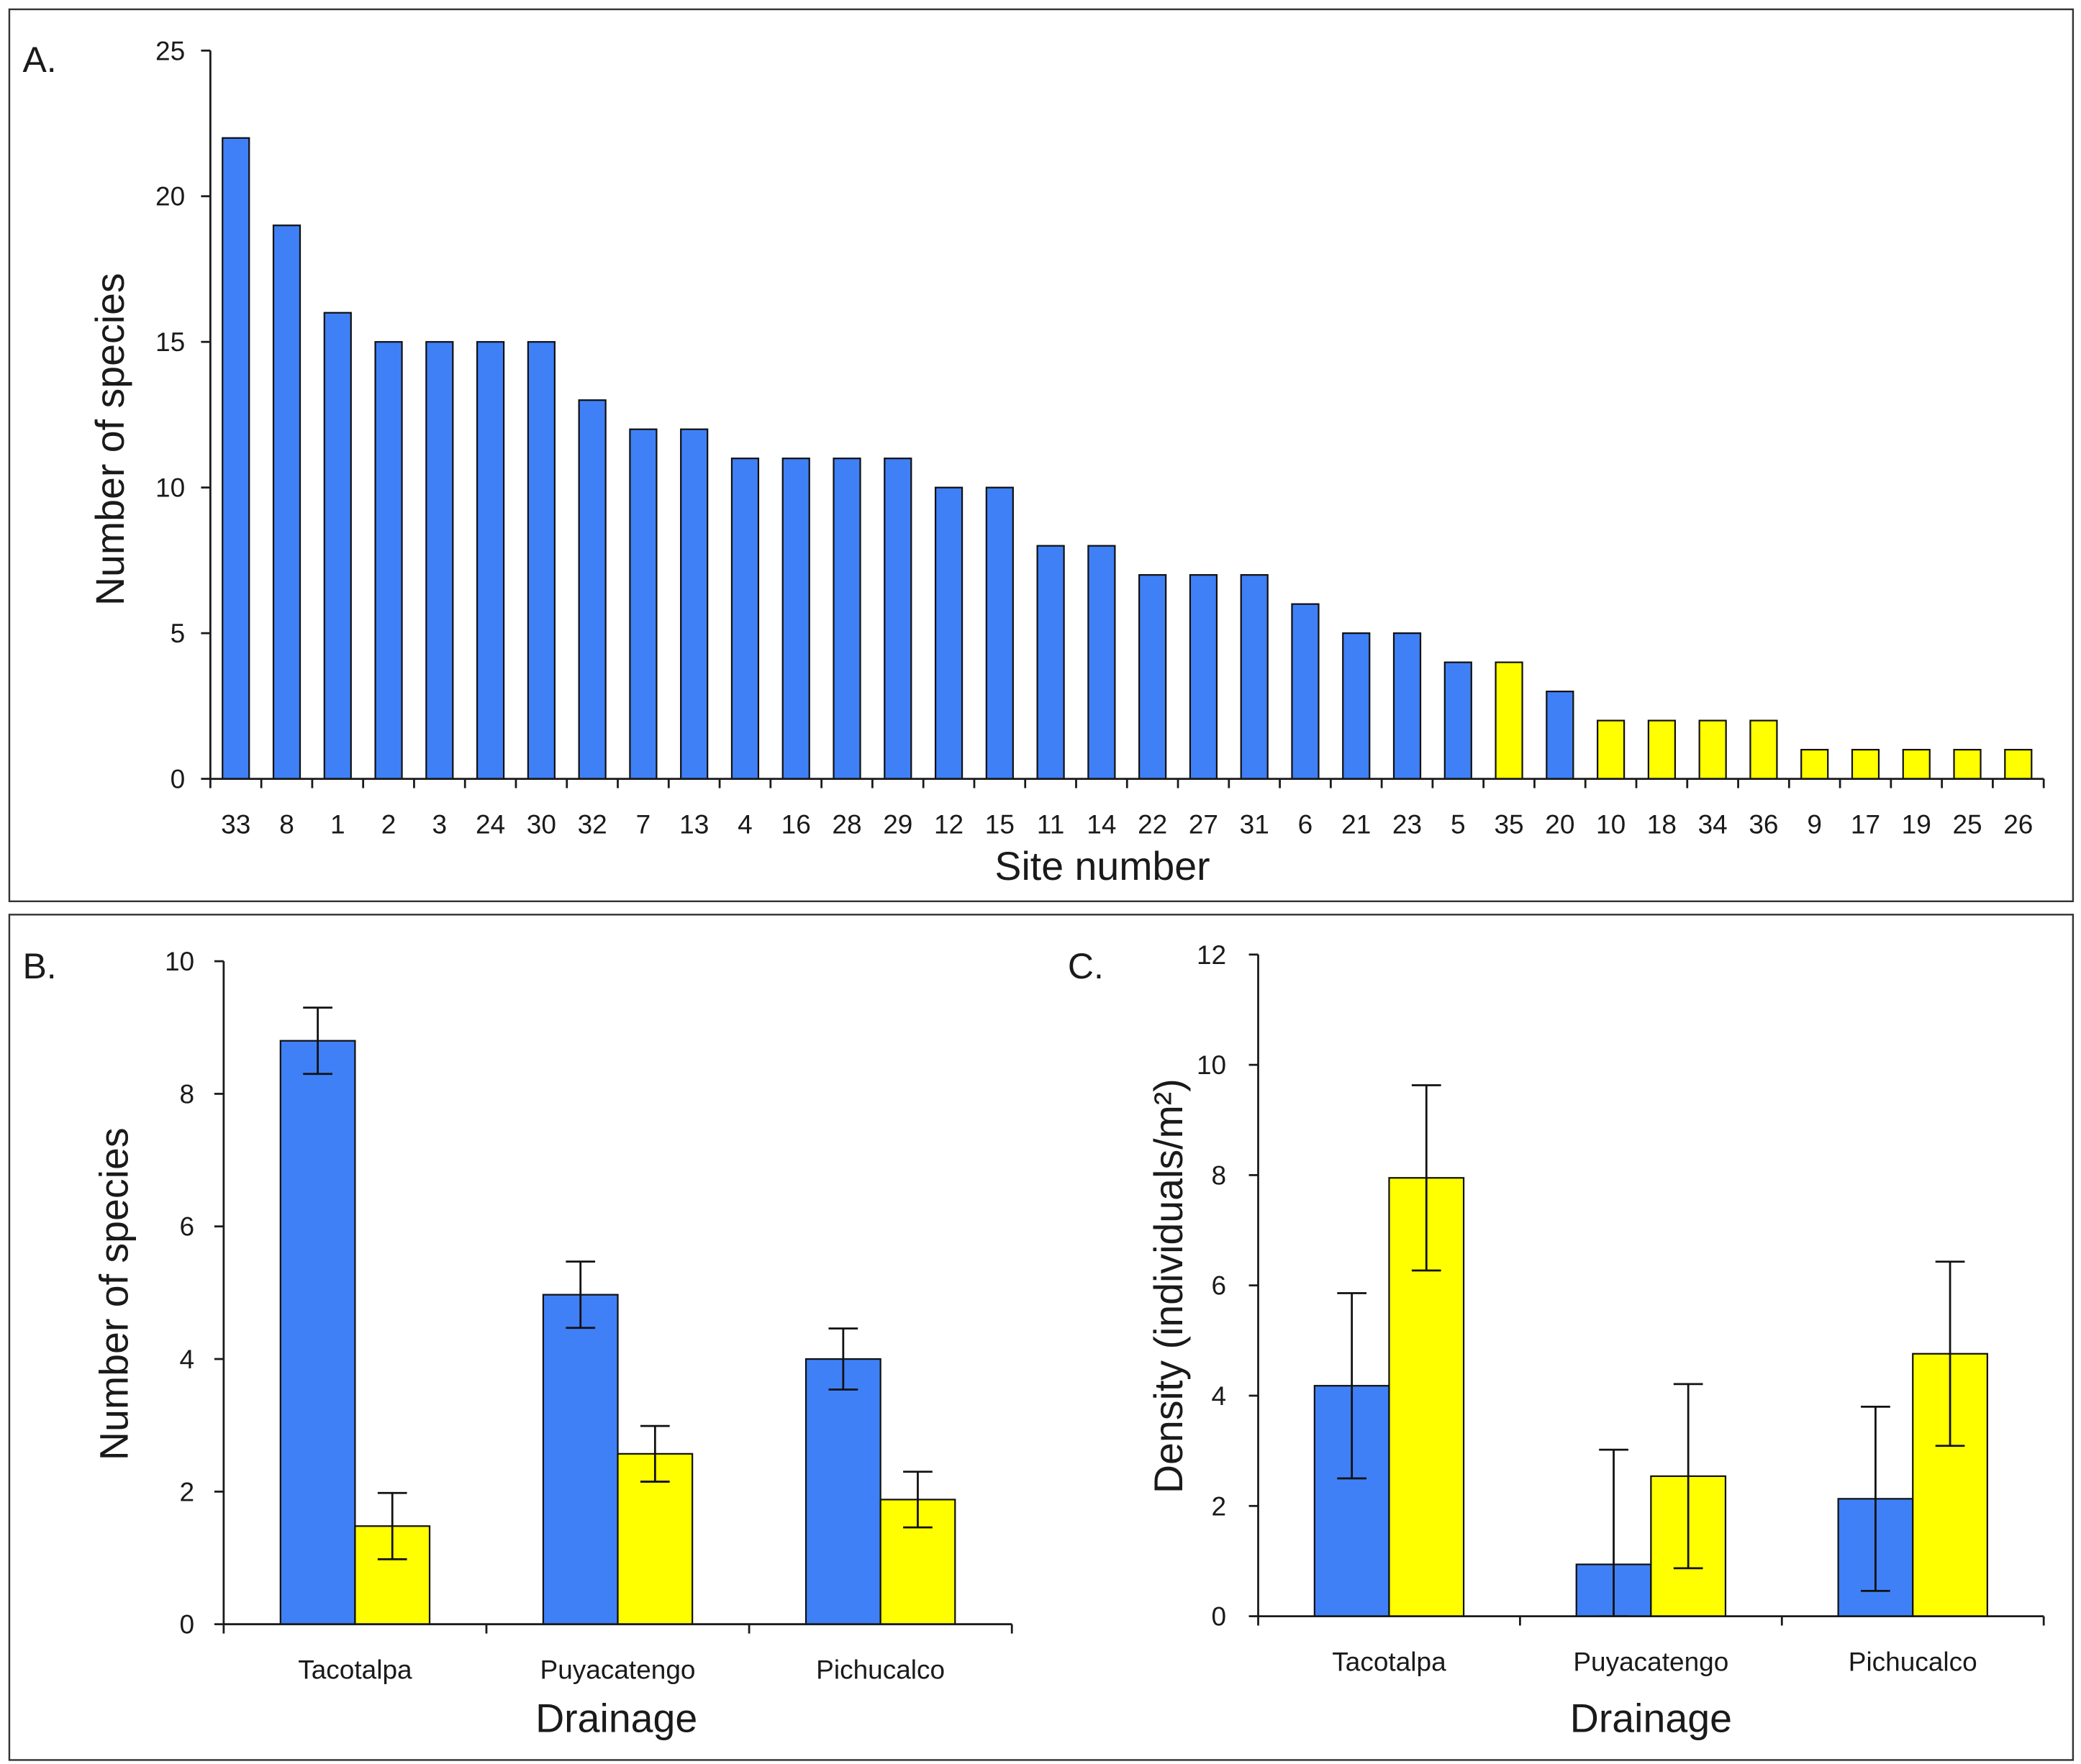  What do you see at coordinates (39, 60) in the screenshot?
I see `panel-a-label: A.` at bounding box center [39, 60].